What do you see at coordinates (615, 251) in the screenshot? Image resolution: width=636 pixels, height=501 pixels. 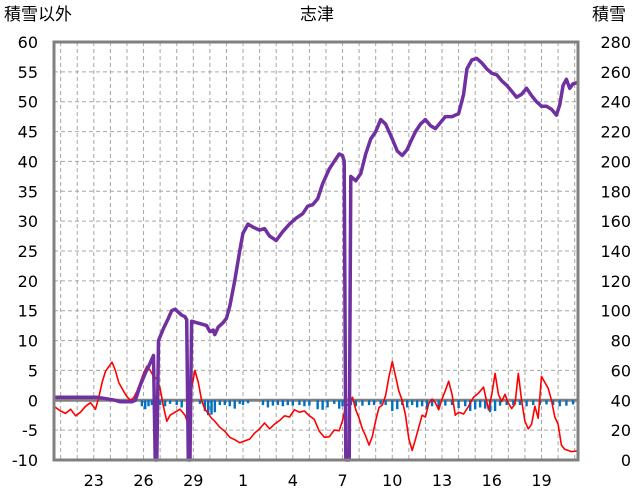 I see `right-tick-label: 140` at bounding box center [615, 251].